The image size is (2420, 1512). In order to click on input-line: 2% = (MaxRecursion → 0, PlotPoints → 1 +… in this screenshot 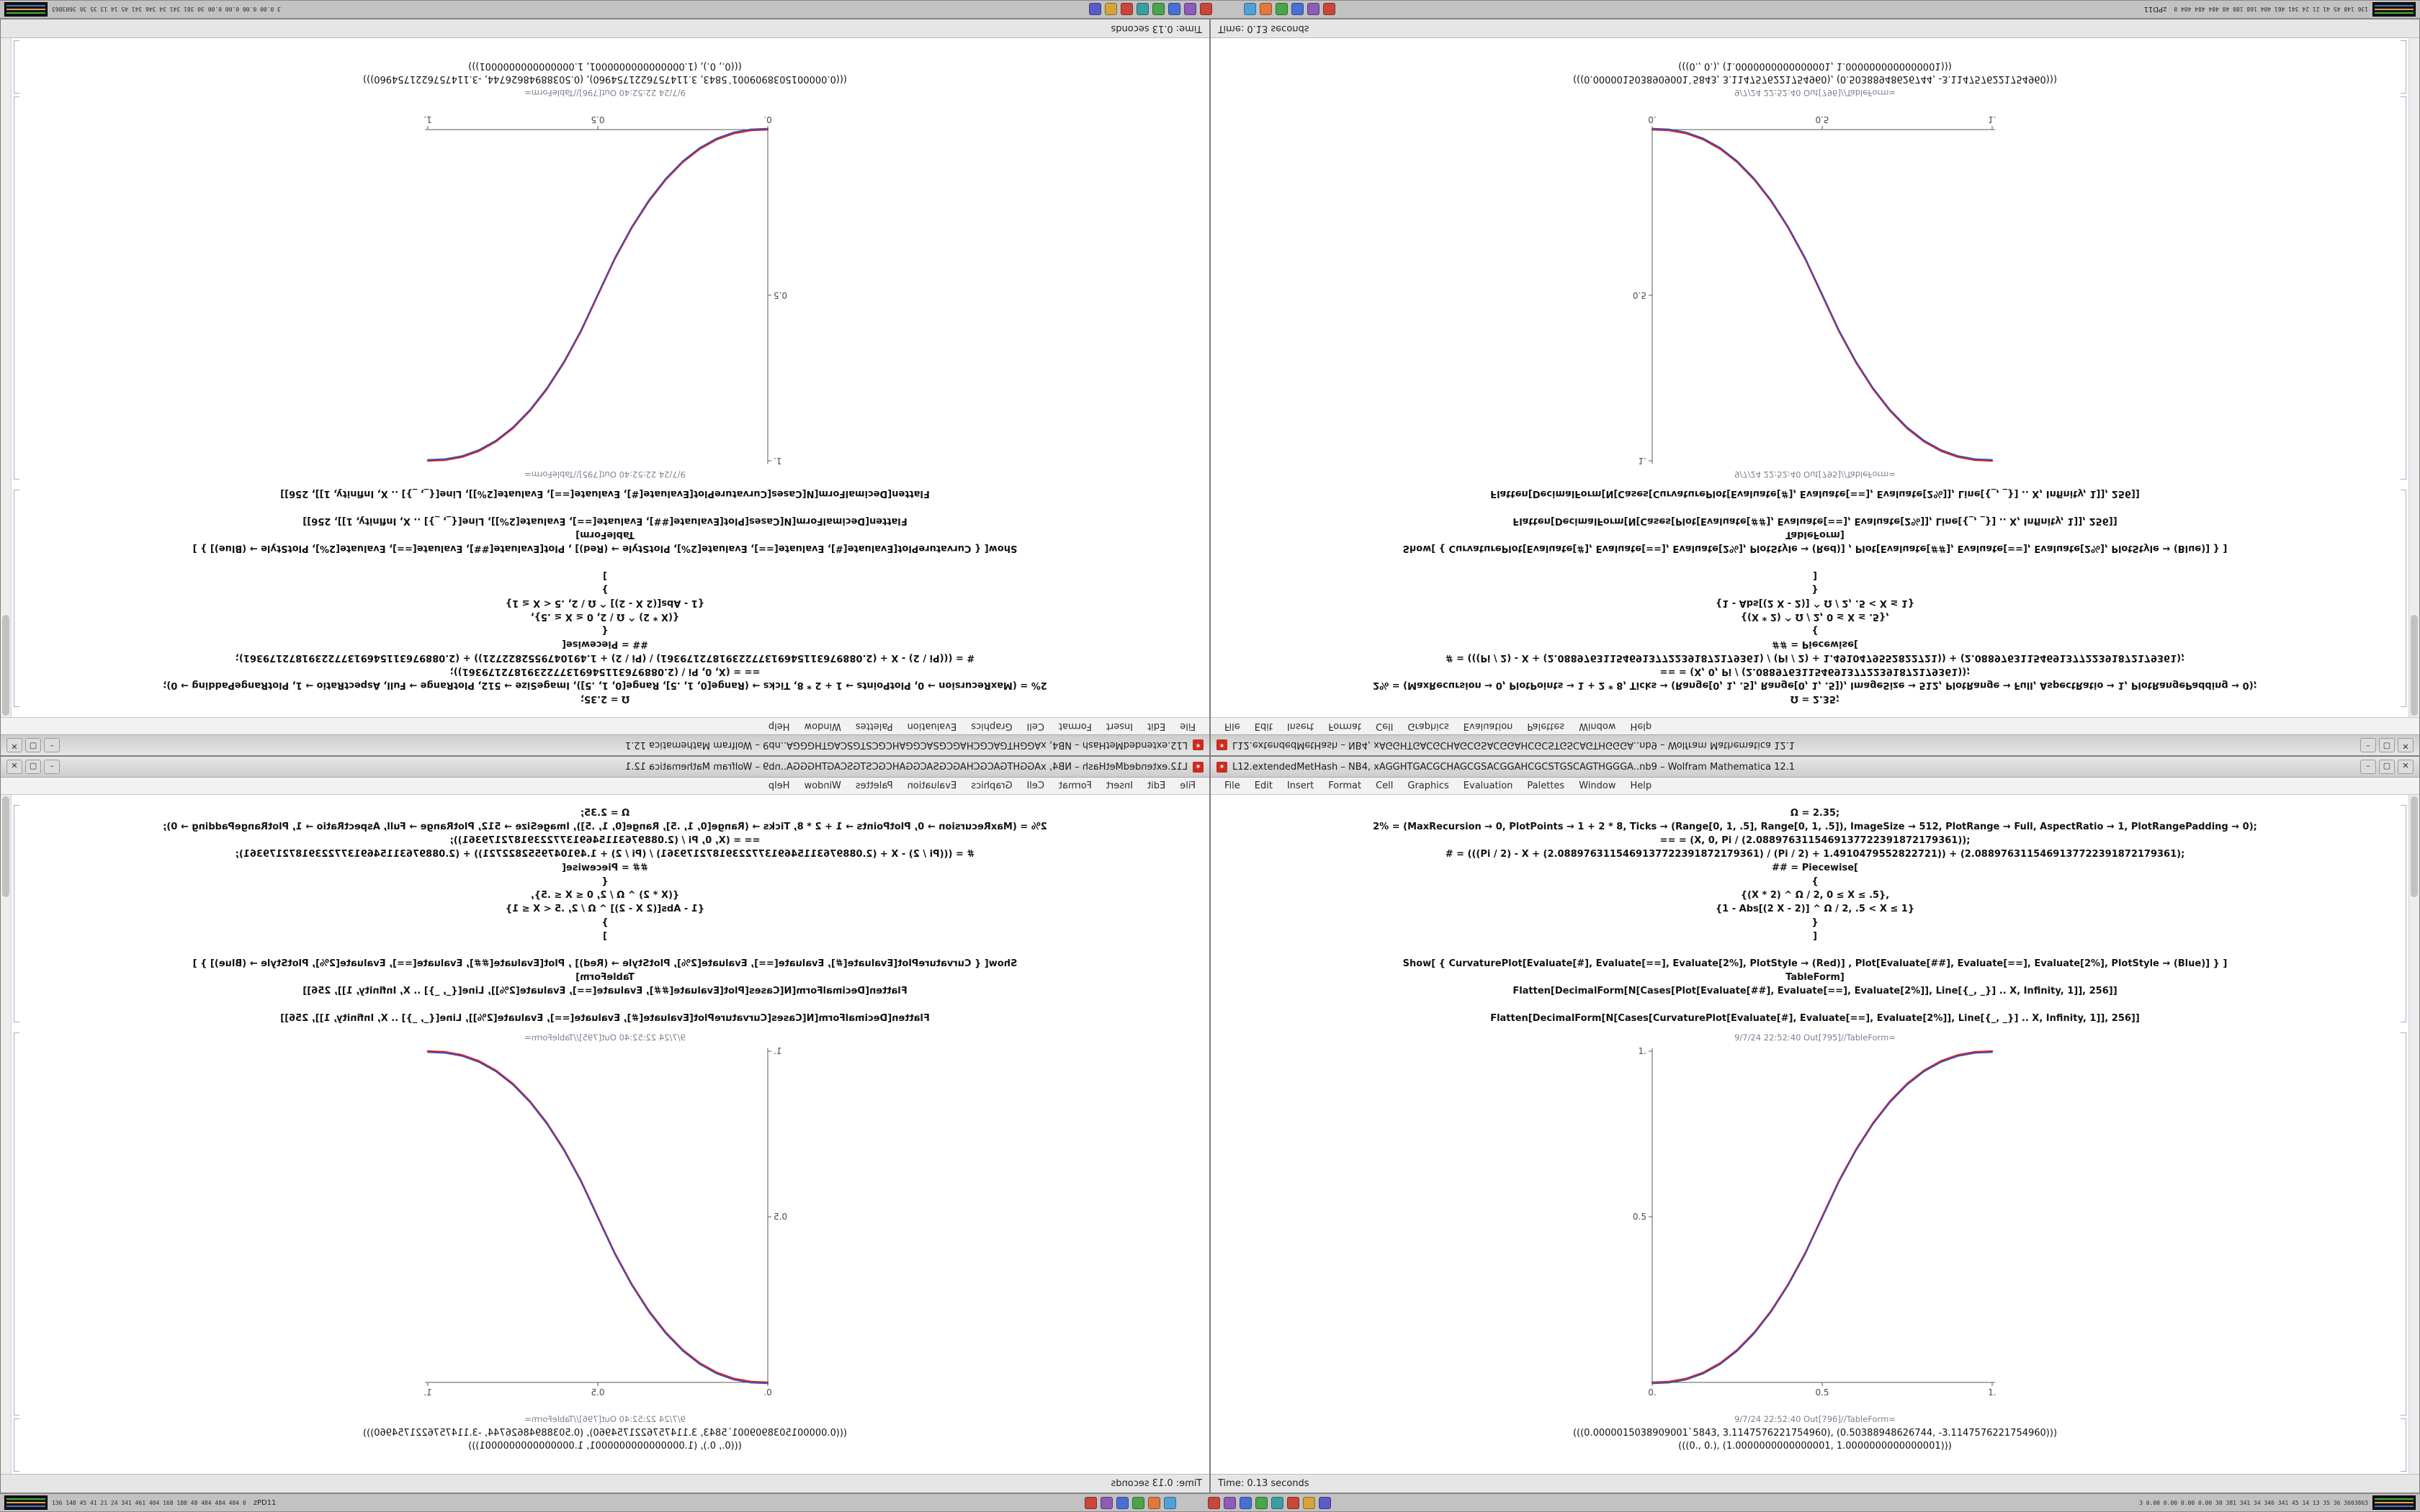, I will do `click(605, 685)`.